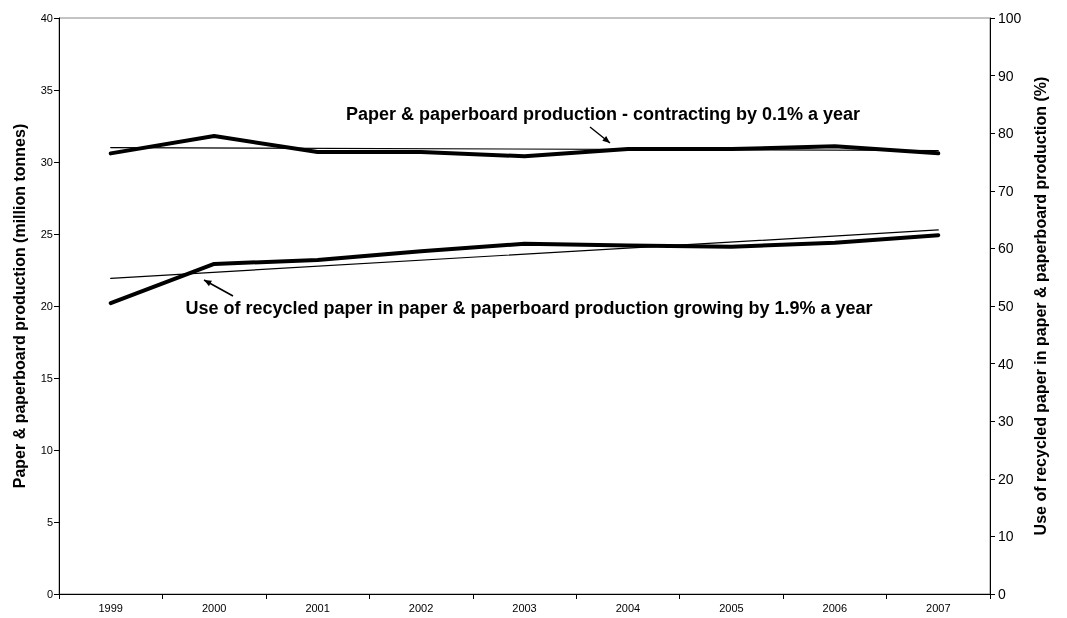 This screenshot has width=1067, height=618. What do you see at coordinates (1002, 594) in the screenshot?
I see `y2-tick-label: 0` at bounding box center [1002, 594].